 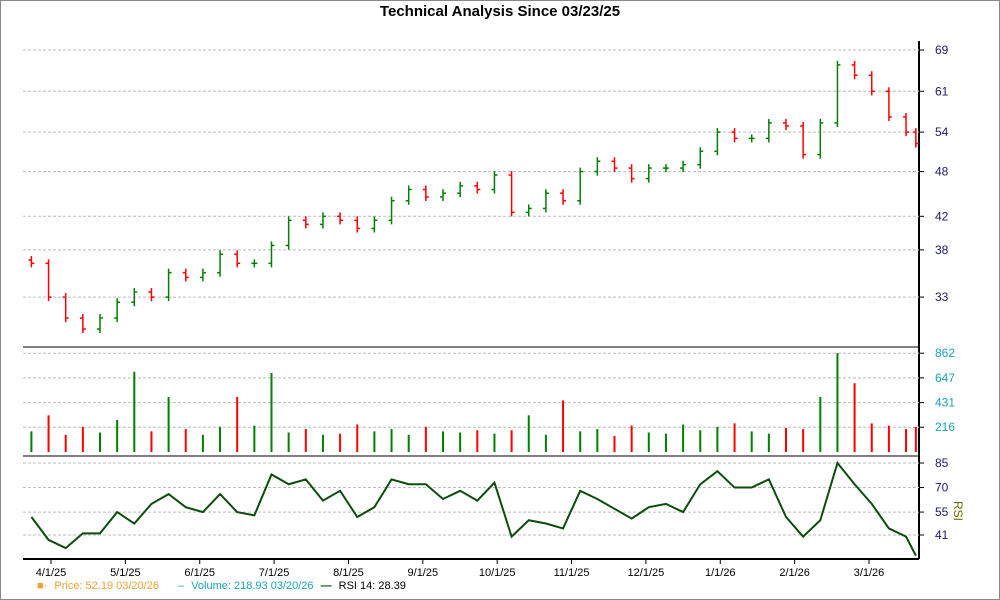 What do you see at coordinates (720, 573) in the screenshot?
I see `x-tick-label: 1/1/26` at bounding box center [720, 573].